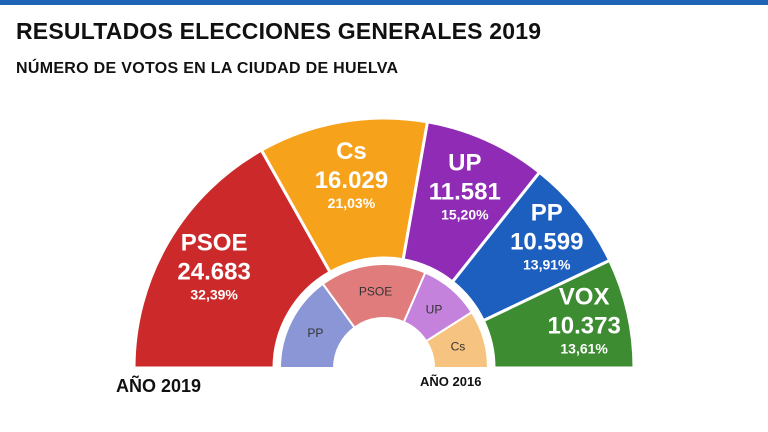 Image resolution: width=768 pixels, height=432 pixels. I want to click on slice-2016-pp-party-label: PP, so click(315, 333).